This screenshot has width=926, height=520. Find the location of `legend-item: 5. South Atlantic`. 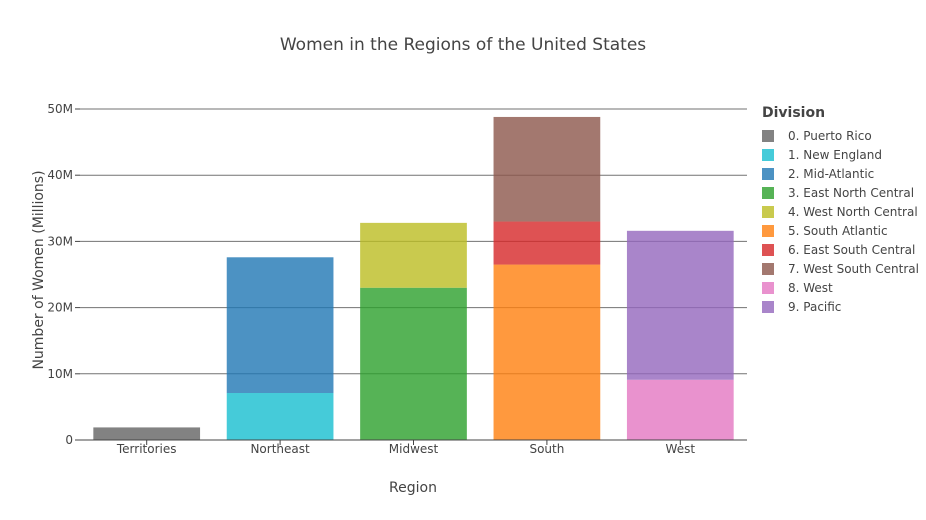

legend-item: 5. South Atlantic is located at coordinates (825, 231).